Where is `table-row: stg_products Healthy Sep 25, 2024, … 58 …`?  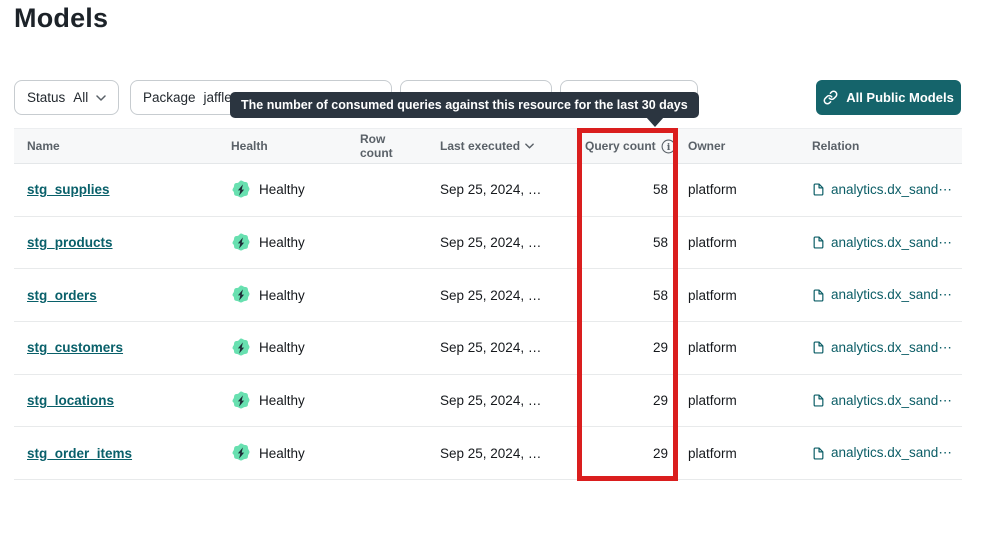 table-row: stg_products Healthy Sep 25, 2024, … 58 … is located at coordinates (488, 243).